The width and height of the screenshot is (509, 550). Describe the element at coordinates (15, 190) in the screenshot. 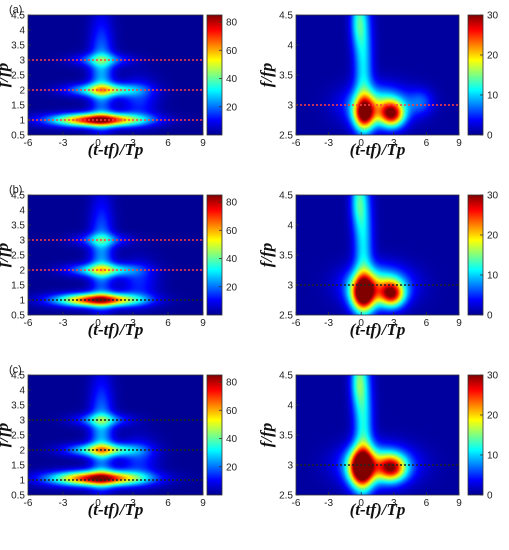

I see `panel-label: (b)` at that location.